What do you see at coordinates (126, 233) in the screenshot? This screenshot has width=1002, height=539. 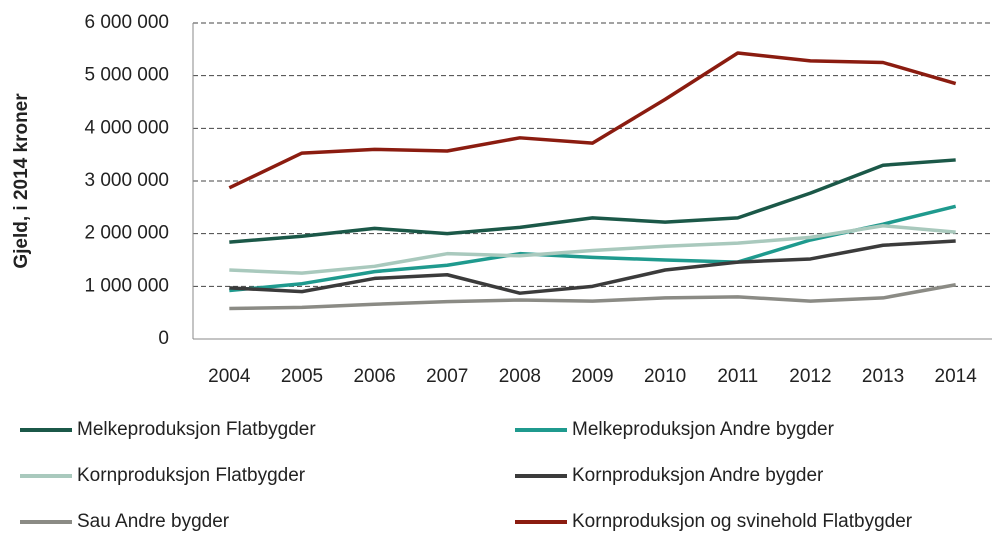 I see `y-tick-label: 2 000 000` at bounding box center [126, 233].